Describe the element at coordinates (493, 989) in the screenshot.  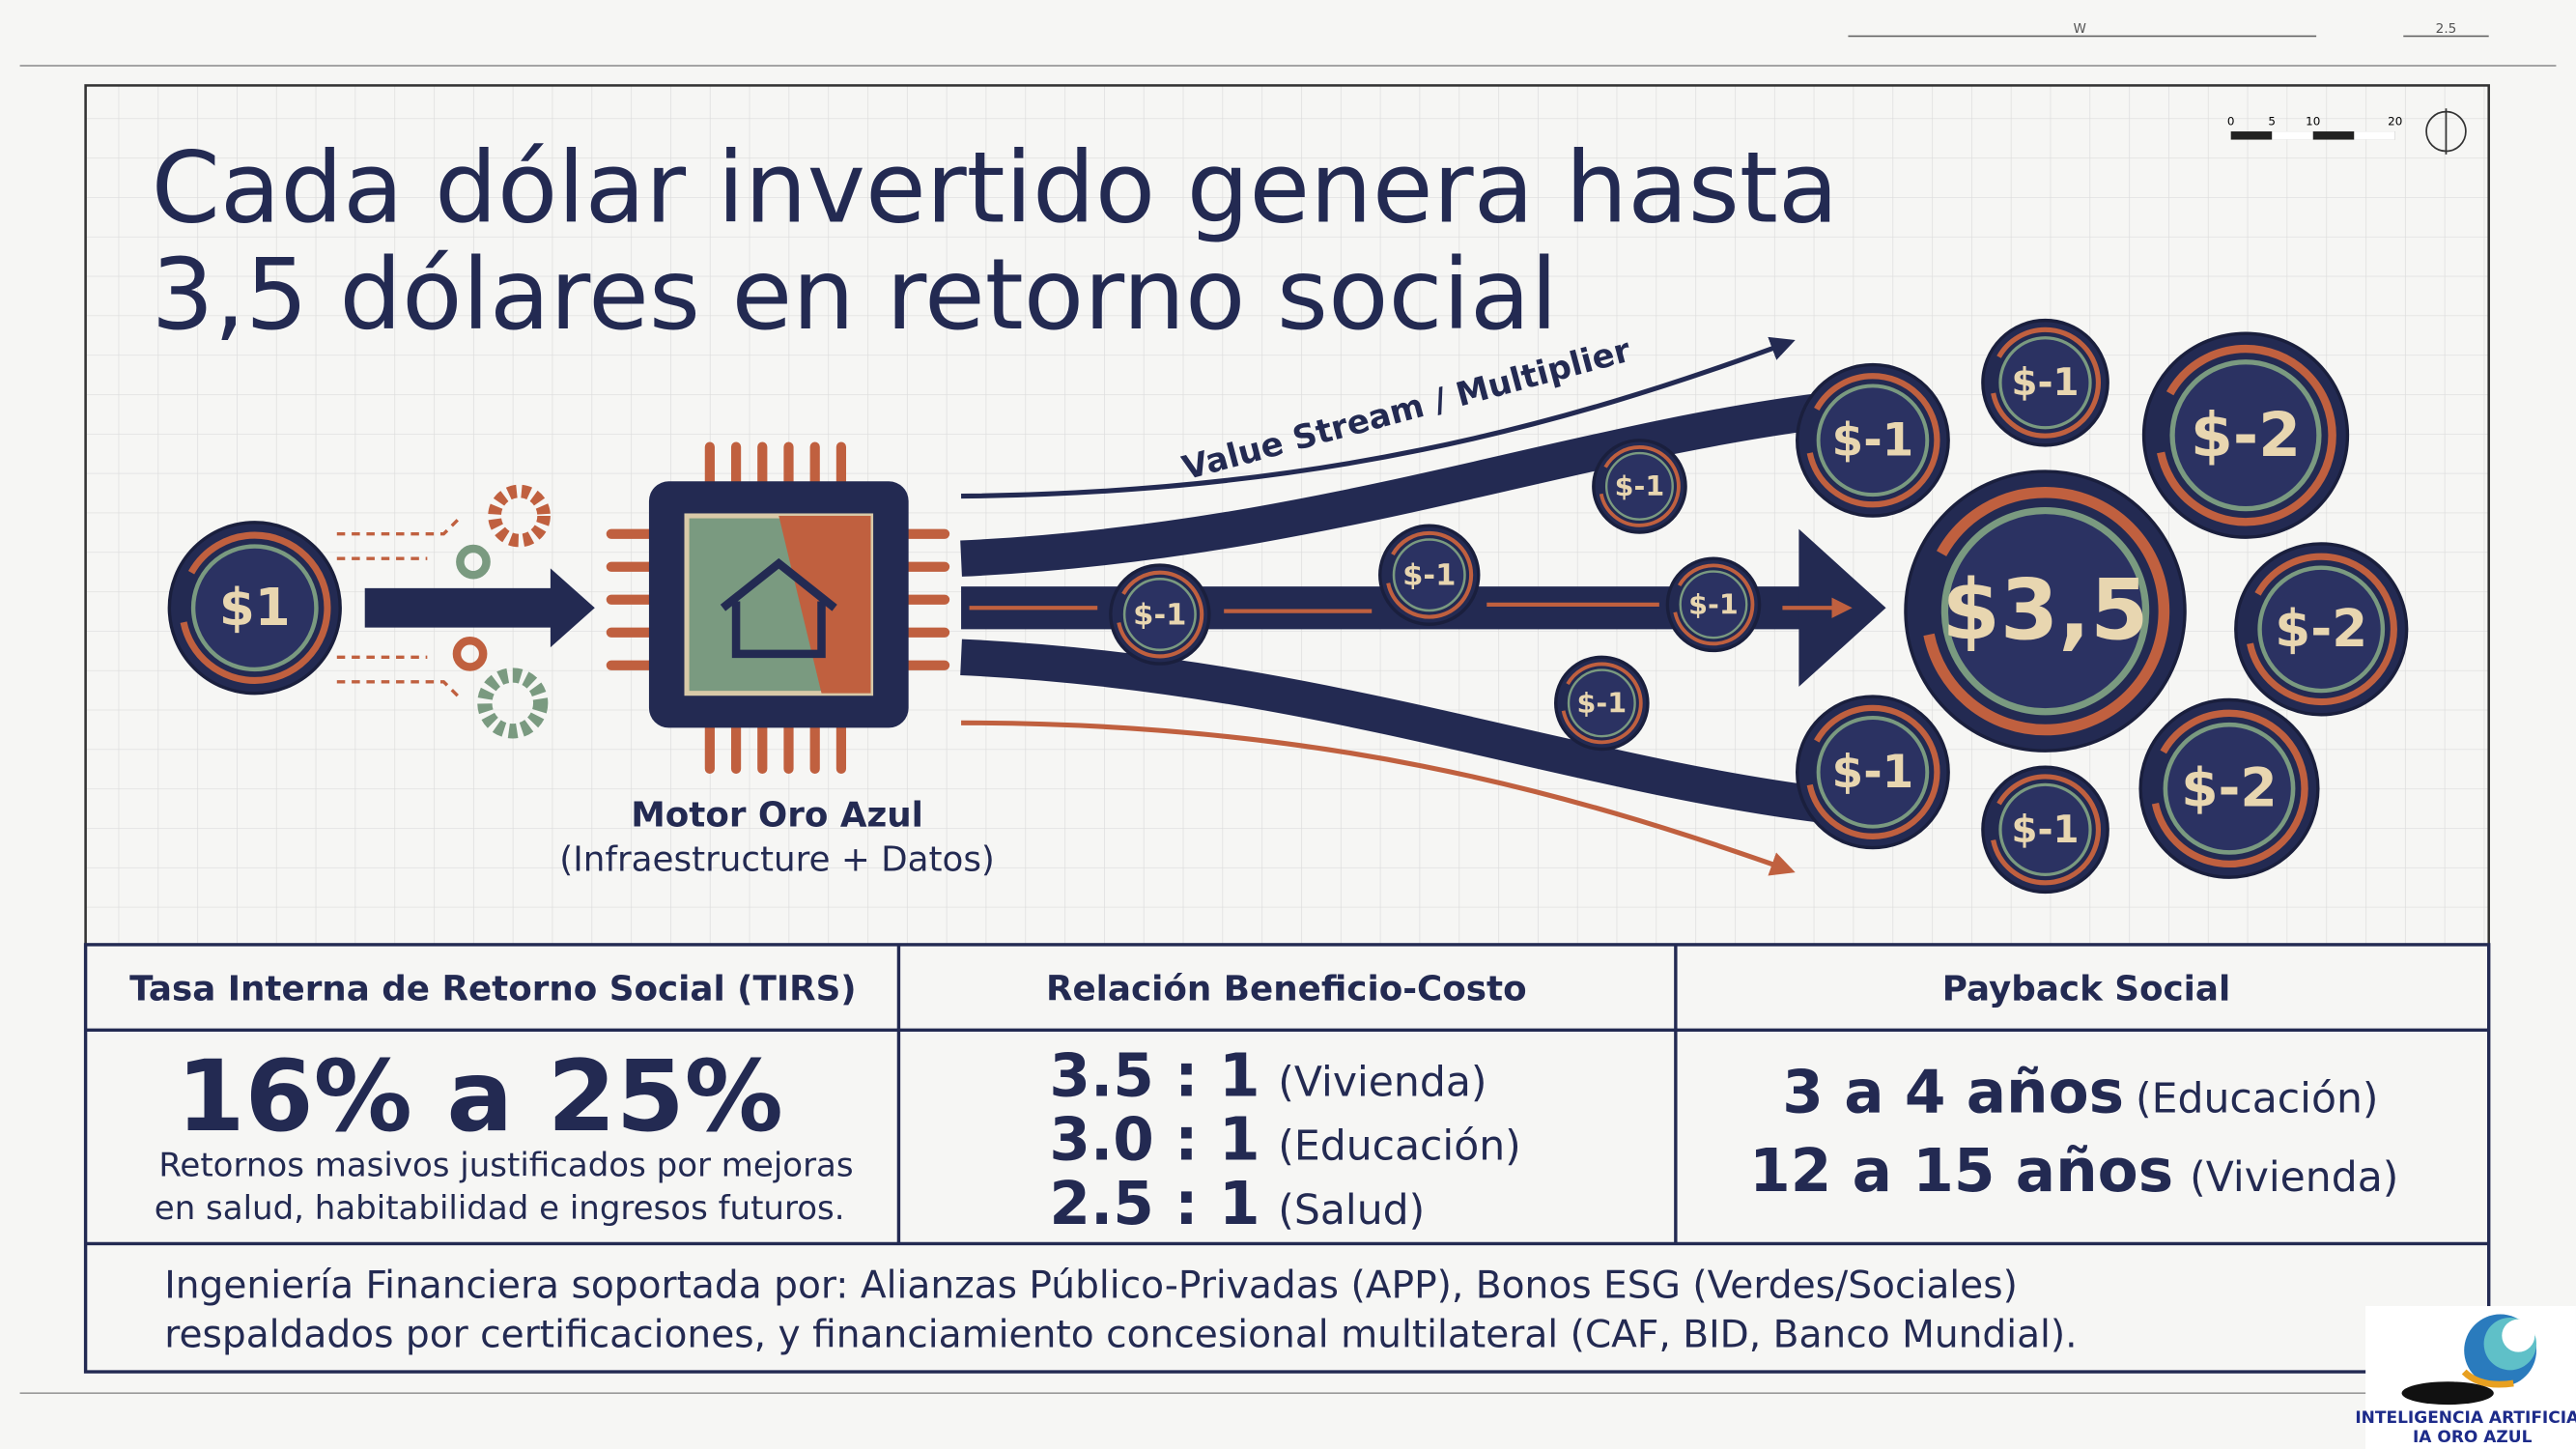
I see `column-header: Tasa Interna de Retorno Social (TIRS)` at that location.